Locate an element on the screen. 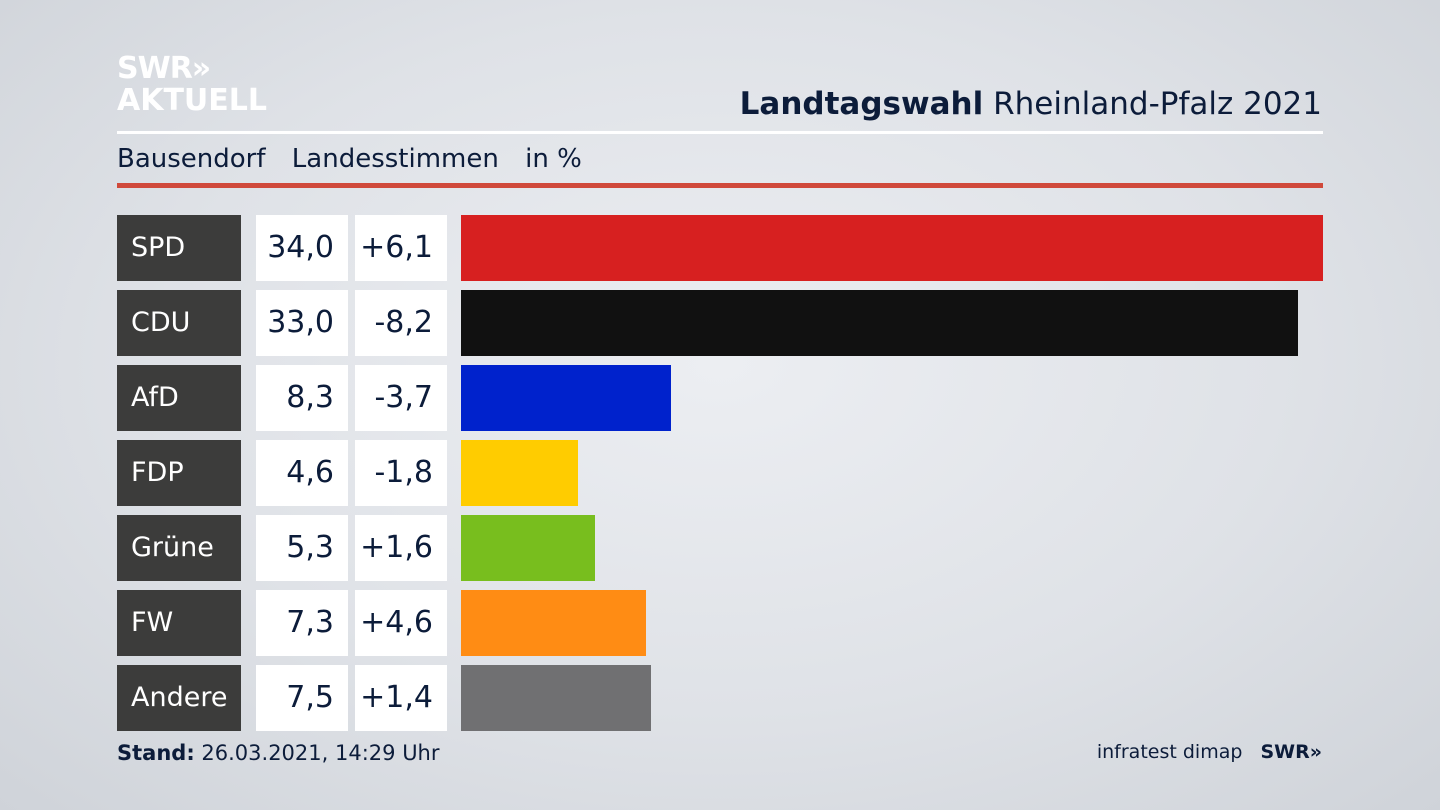 The height and width of the screenshot is (810, 1440). diff-label: +1,4 is located at coordinates (401, 698).